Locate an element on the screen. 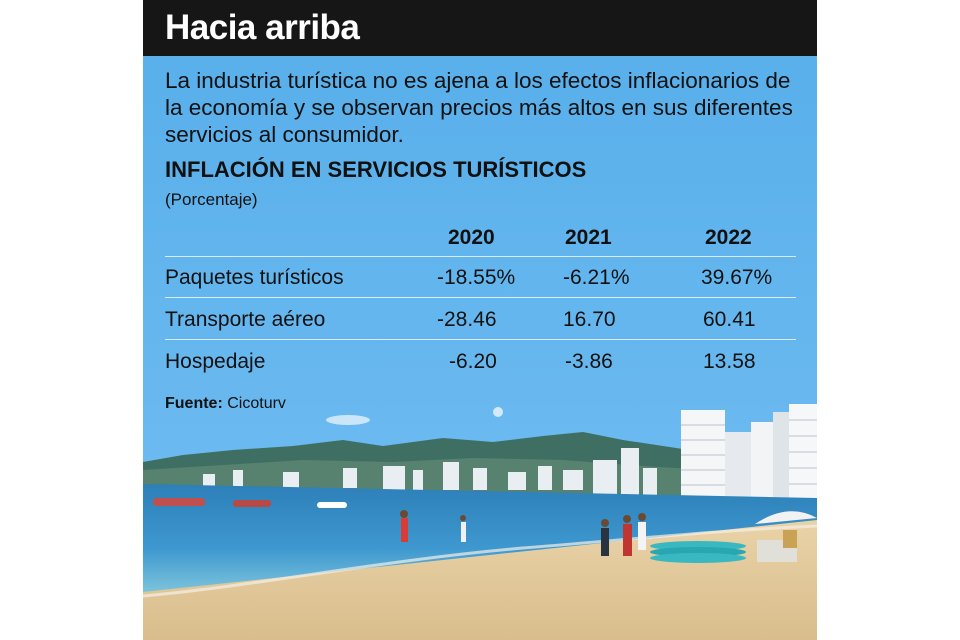  table-title: INFLACIÓN EN SERVICIOS TURÍSTICOS is located at coordinates (376, 169).